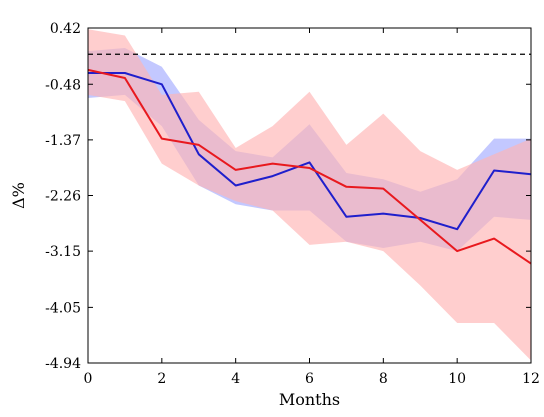 The width and height of the screenshot is (544, 417). I want to click on x-tick-label: 4, so click(235, 379).